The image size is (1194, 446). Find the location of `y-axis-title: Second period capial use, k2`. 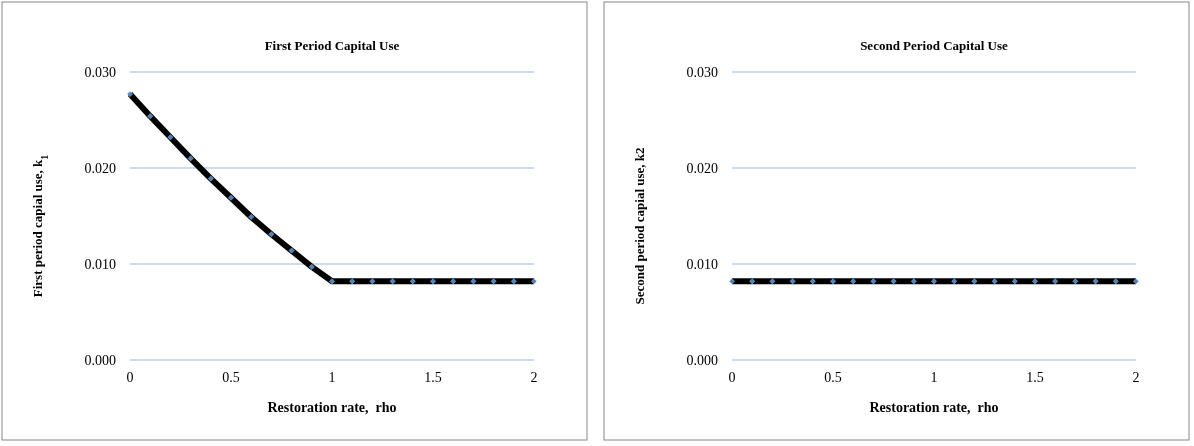

y-axis-title: Second period capial use, k2 is located at coordinates (639, 226).